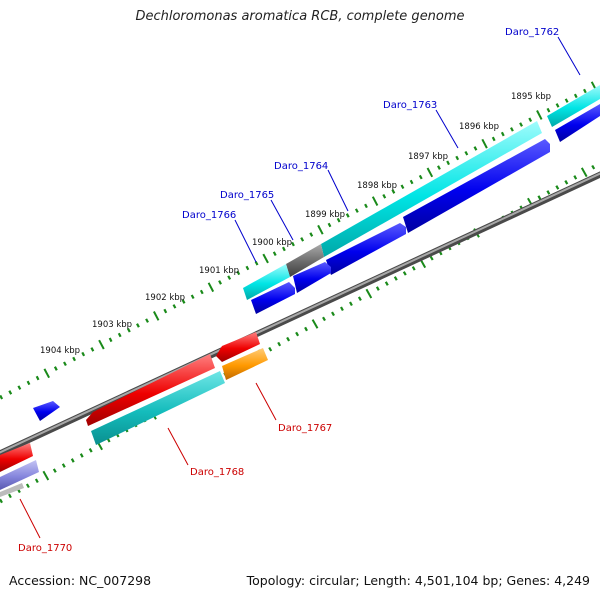 Image resolution: width=600 pixels, height=600 pixels. I want to click on label-daro-1764: Daro_1764, so click(301, 166).